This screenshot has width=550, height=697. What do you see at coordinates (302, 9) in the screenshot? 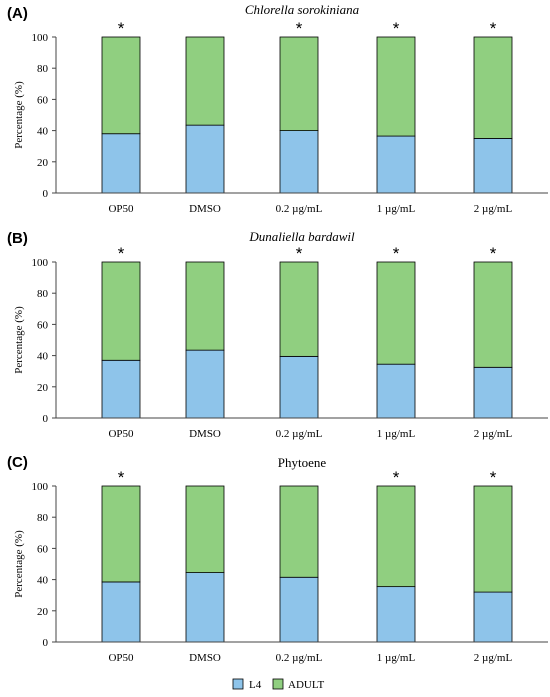
I see `chart-title: Chlorella sorokiniana` at bounding box center [302, 9].